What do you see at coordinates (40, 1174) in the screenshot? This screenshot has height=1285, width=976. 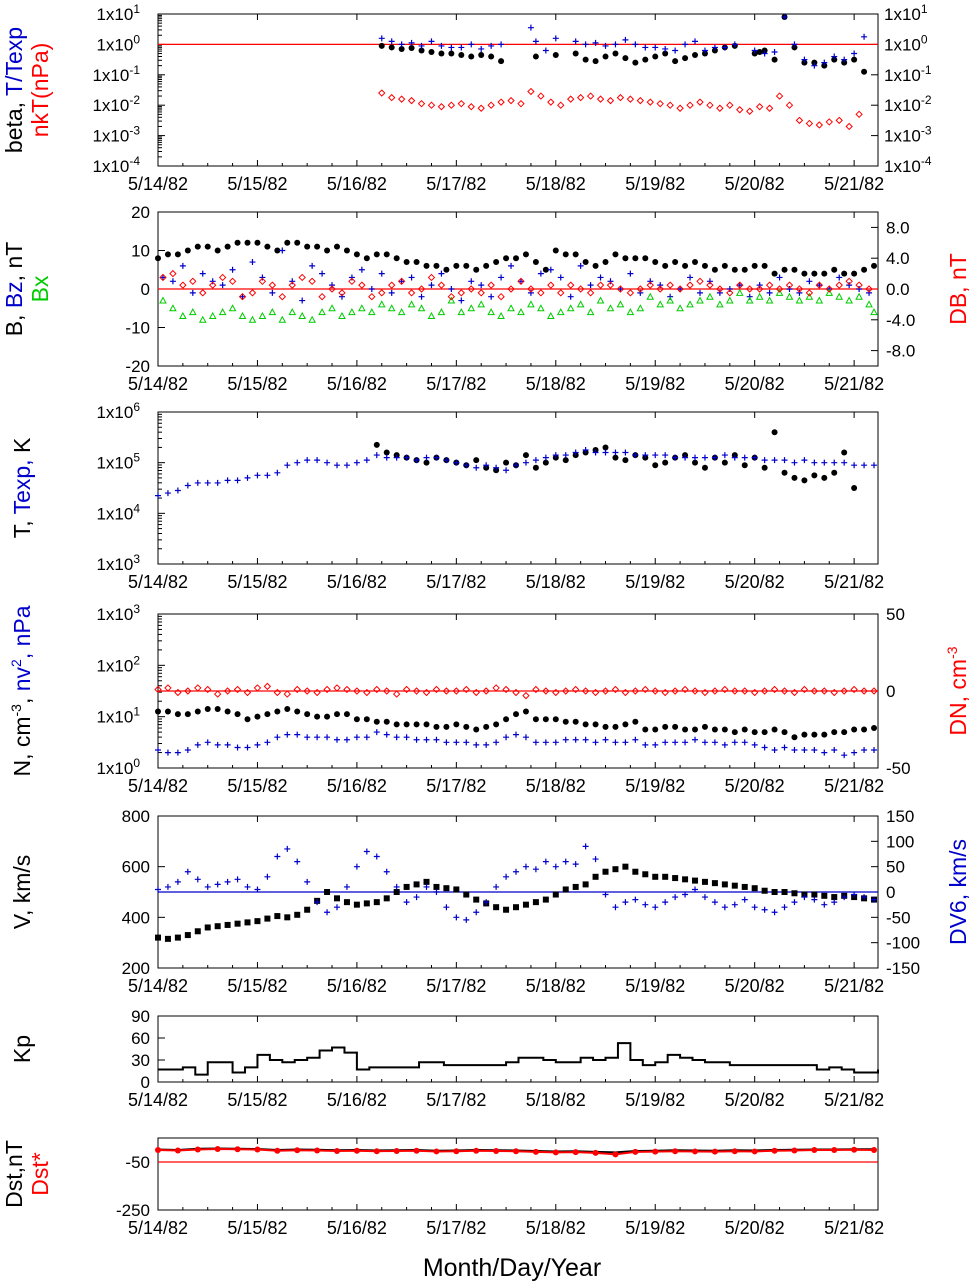 I see `y-axis-label-secondary: Dst*` at bounding box center [40, 1174].